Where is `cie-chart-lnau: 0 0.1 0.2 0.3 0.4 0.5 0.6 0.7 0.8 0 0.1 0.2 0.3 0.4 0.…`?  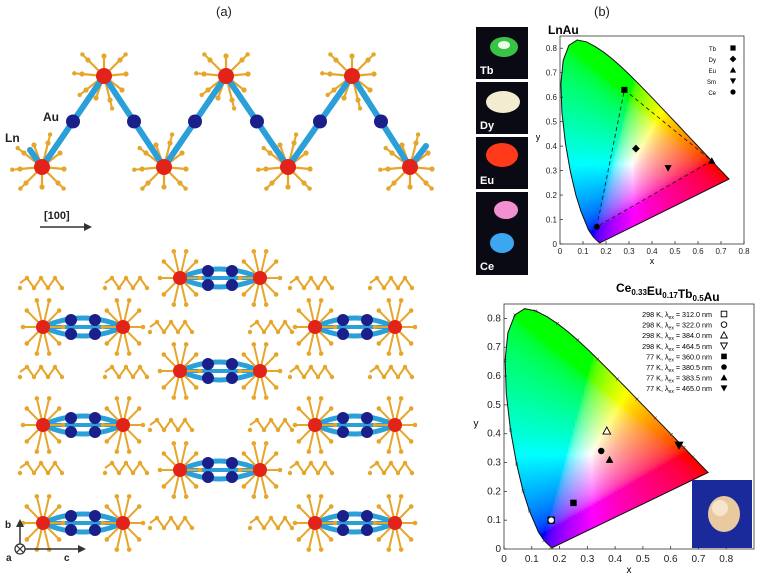 cie-chart-lnau: 0 0.1 0.2 0.3 0.4 0.5 0.6 0.7 0.8 0 0.1 0.2 0.3 0.4 0.… is located at coordinates (643, 145).